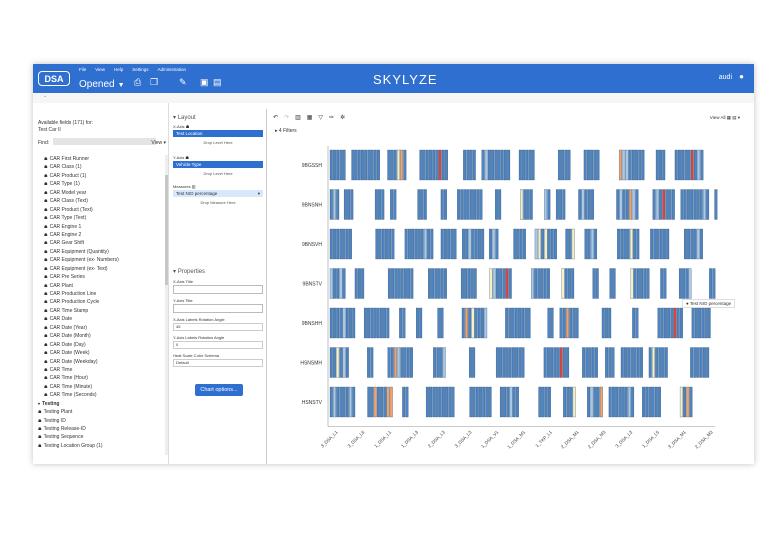 This screenshot has width=774, height=546. What do you see at coordinates (183, 82) in the screenshot?
I see `edit-icon: ✎` at bounding box center [183, 82].